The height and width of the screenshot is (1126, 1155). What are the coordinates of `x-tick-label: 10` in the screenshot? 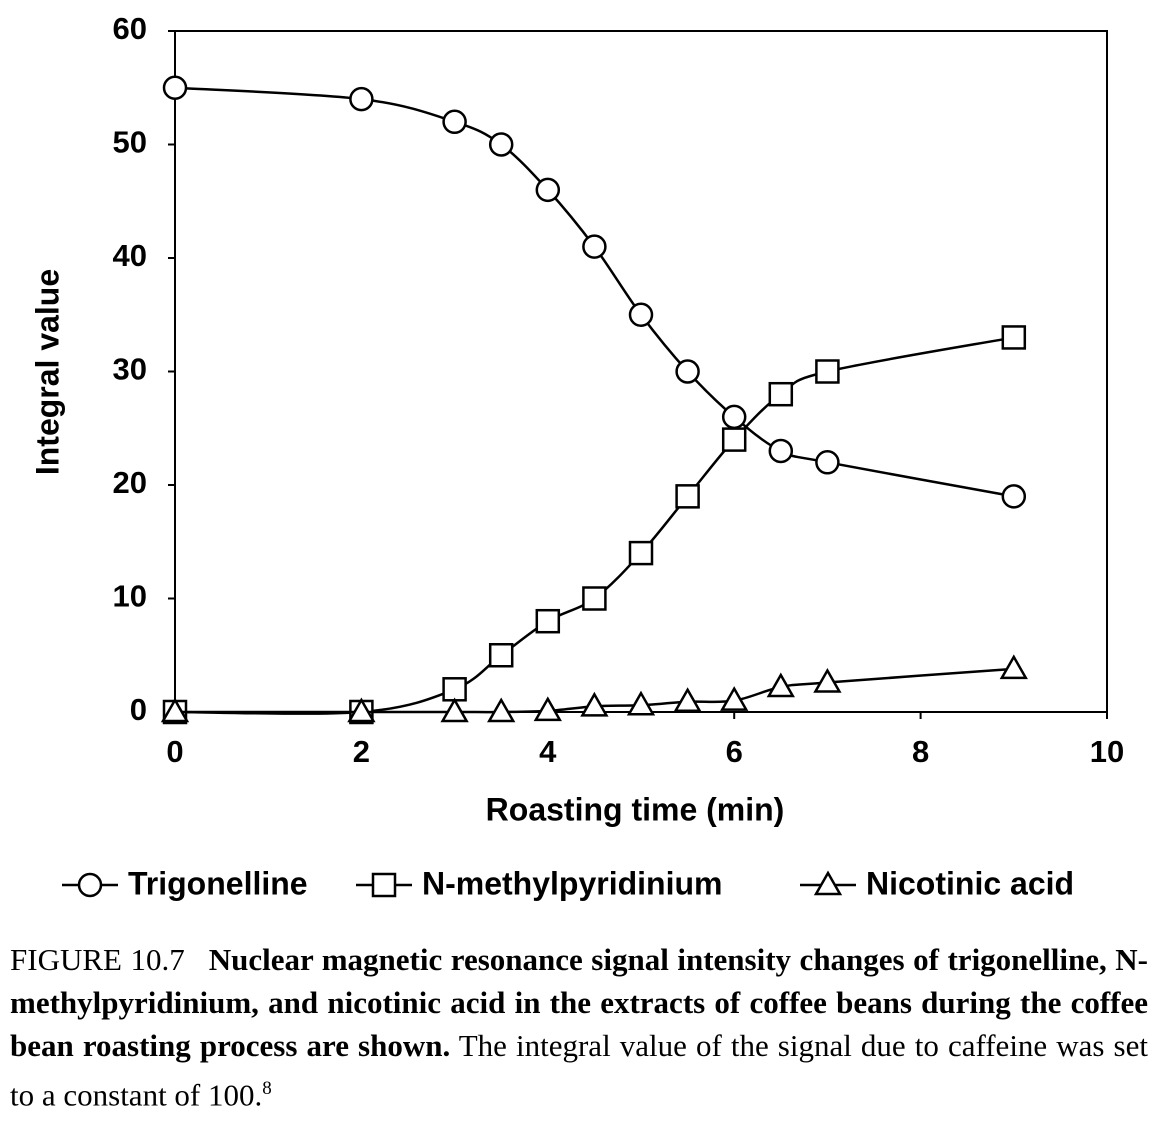 It's located at (1107, 751).